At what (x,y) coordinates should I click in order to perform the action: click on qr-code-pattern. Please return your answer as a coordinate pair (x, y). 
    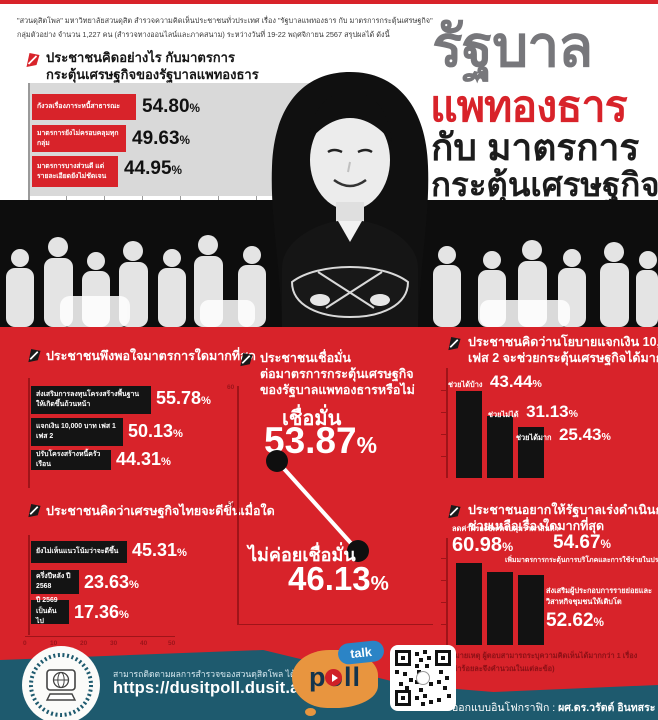
    Looking at the image, I should click on (423, 678).